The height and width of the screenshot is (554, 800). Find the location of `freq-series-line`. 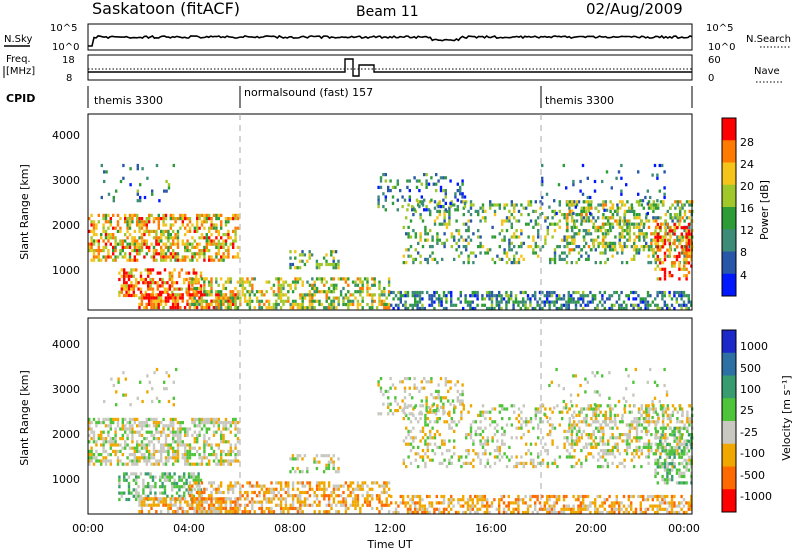

freq-series-line is located at coordinates (390, 67).